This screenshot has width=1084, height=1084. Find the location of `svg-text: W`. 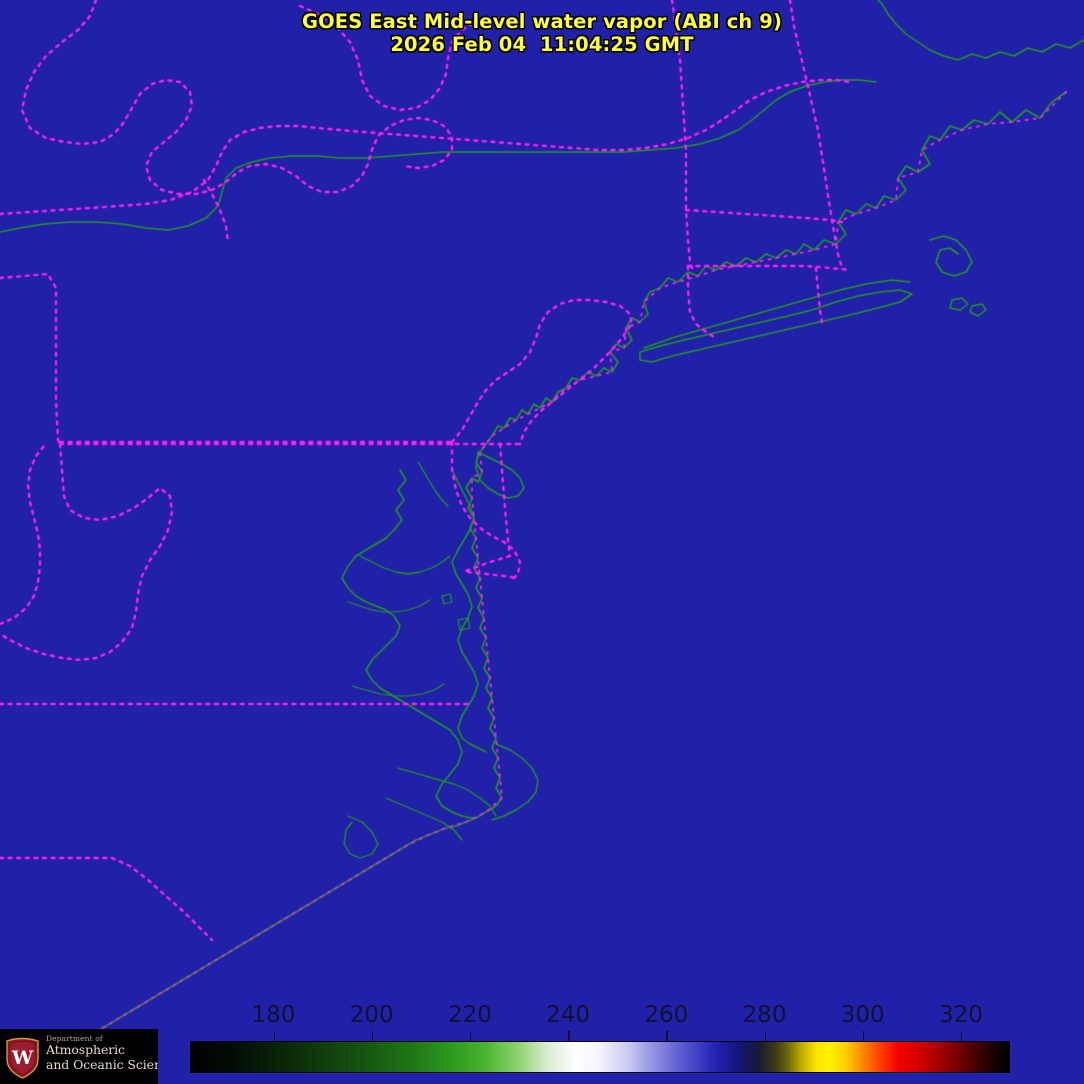

svg-text: W is located at coordinates (22, 1058).